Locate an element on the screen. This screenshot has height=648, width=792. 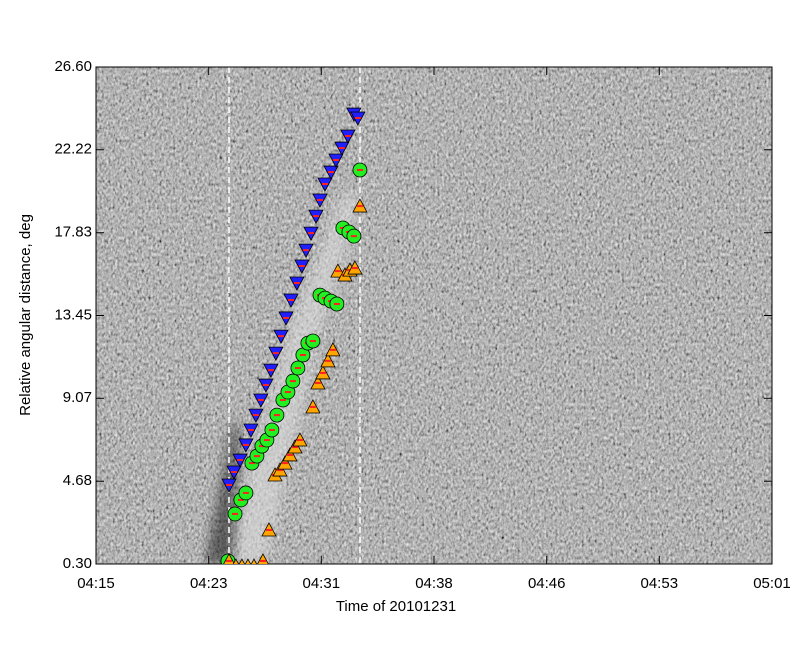
x-tick-label: 04:15 is located at coordinates (96, 583).